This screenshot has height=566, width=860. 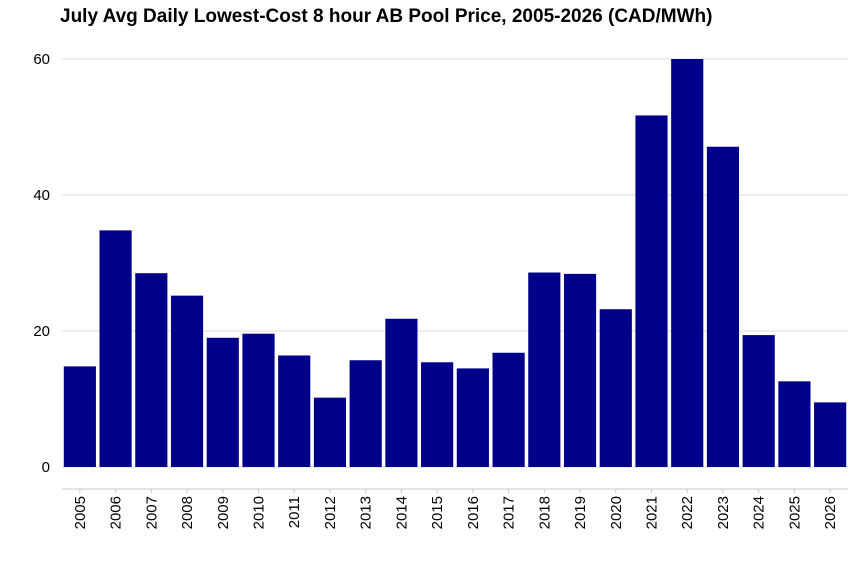 What do you see at coordinates (723, 512) in the screenshot?
I see `x-tick-label: 2023` at bounding box center [723, 512].